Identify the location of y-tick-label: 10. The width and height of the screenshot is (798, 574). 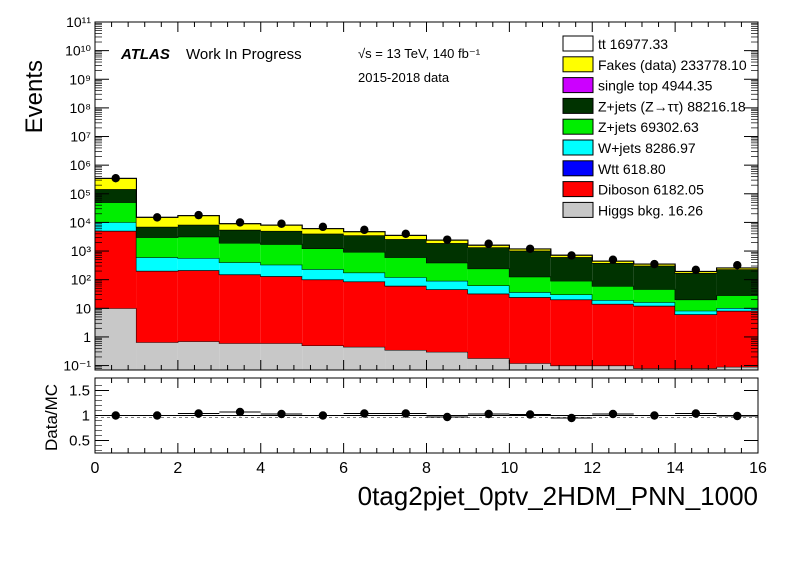
(83, 308).